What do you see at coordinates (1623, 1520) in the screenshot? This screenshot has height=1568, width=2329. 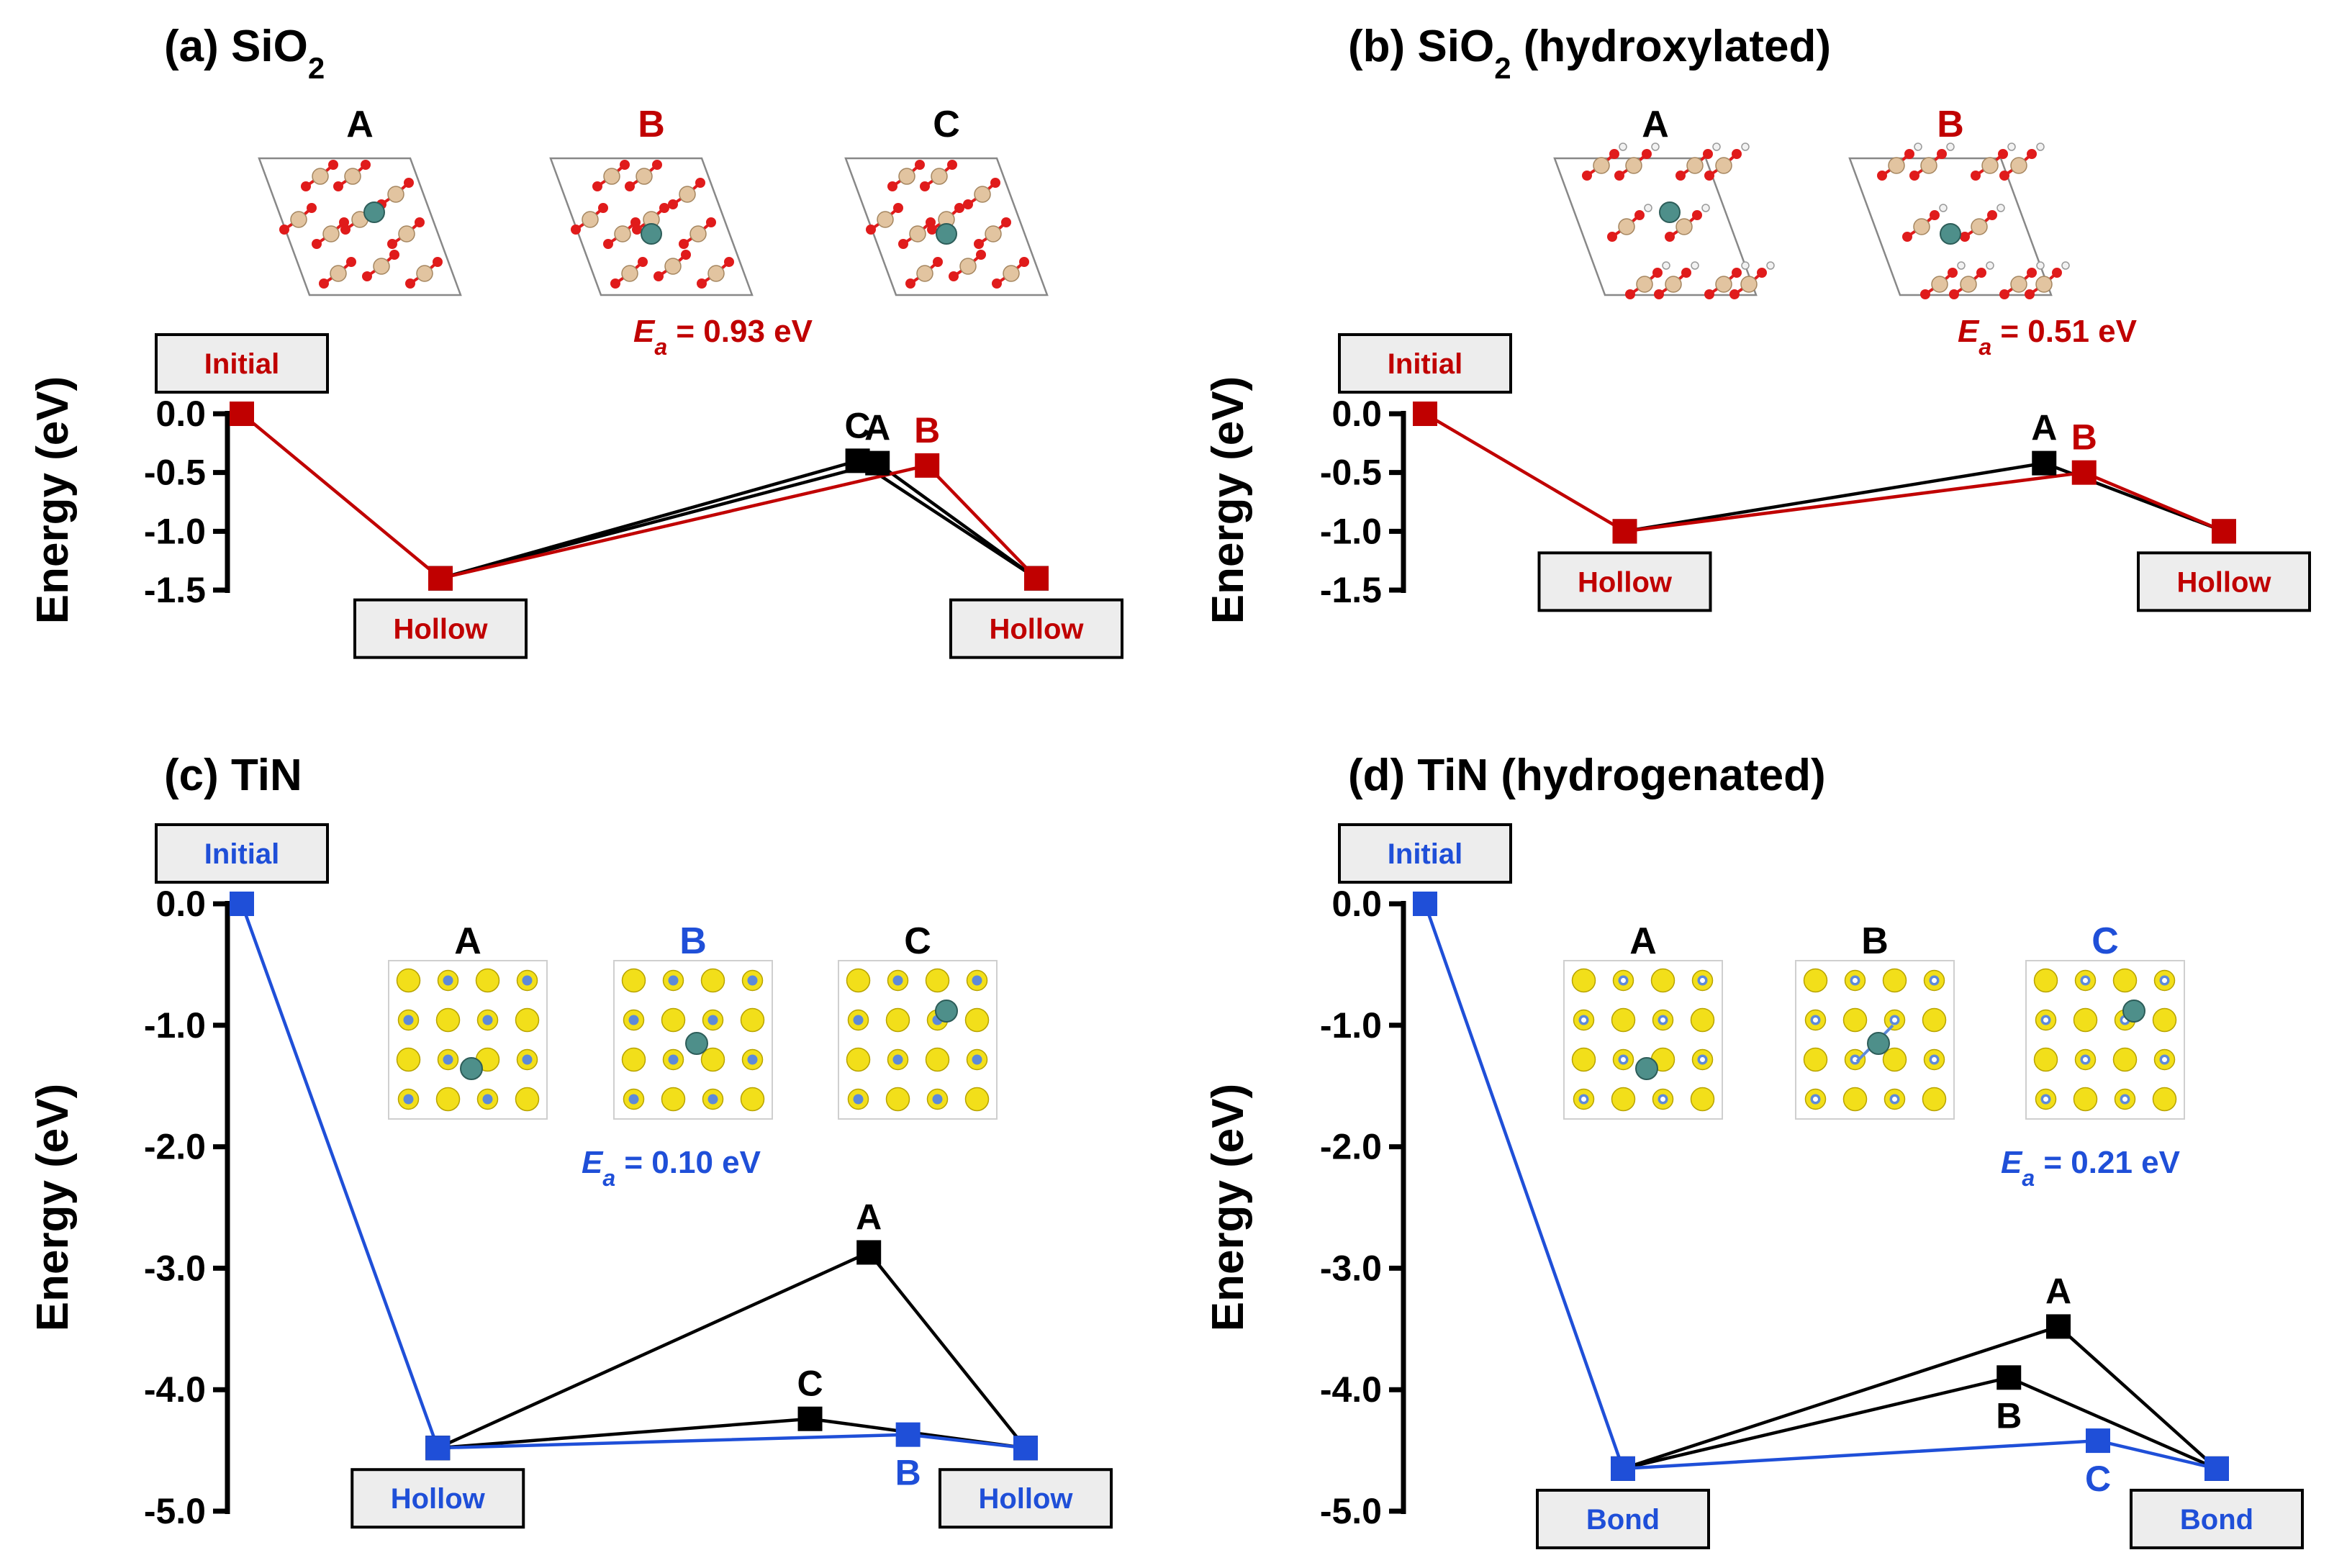 I see `state-label: Bond` at bounding box center [1623, 1520].